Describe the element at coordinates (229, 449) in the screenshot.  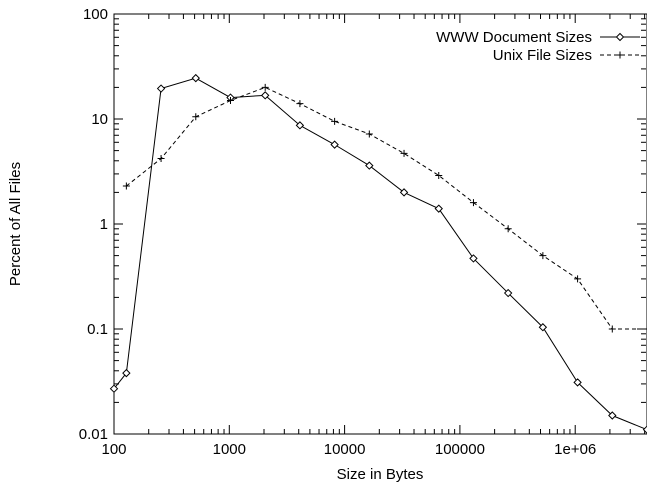
I see `x-tick-label: 1000` at that location.